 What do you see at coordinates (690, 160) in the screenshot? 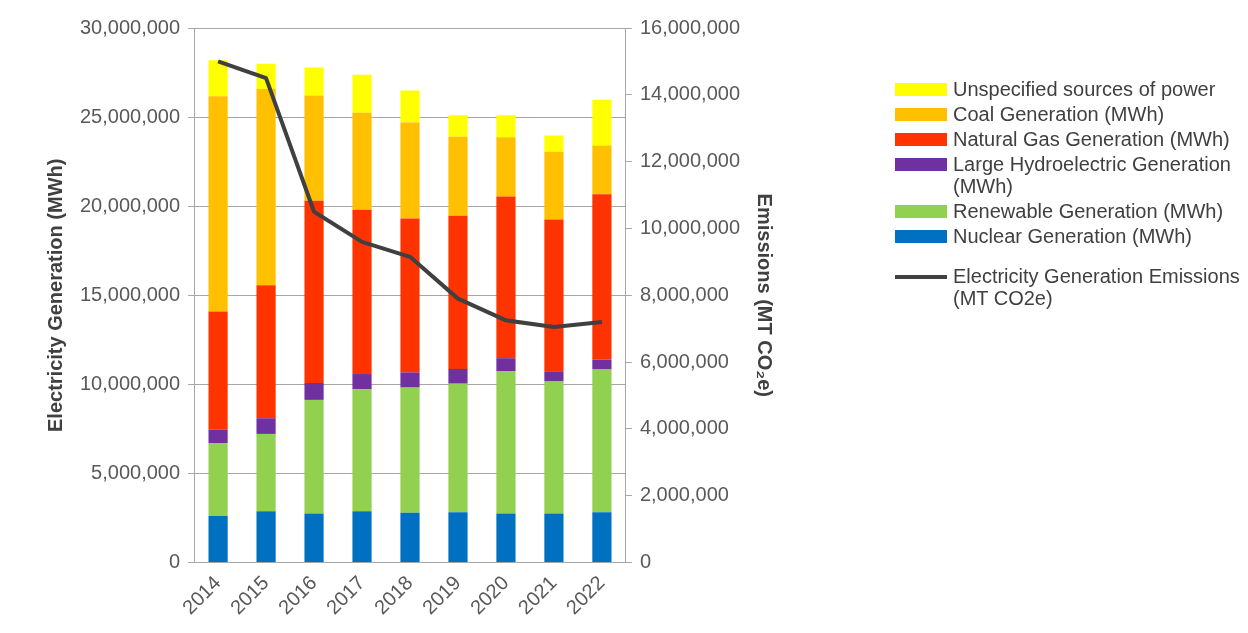
I see `y2-tick-label: 12,000,000` at bounding box center [690, 160].